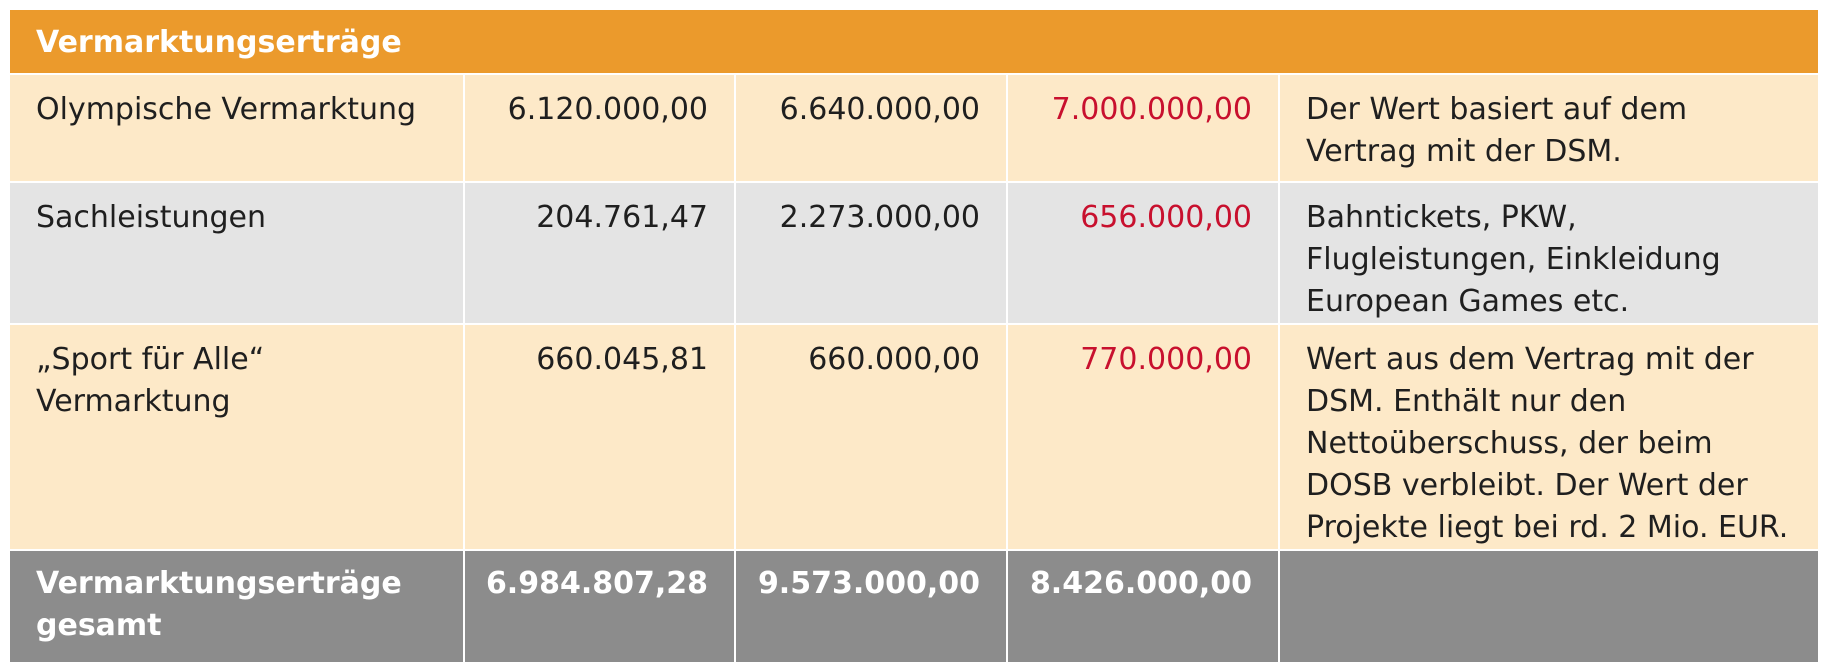 This screenshot has width=1828, height=662. Describe the element at coordinates (237, 128) in the screenshot. I see `row-label: Olympische Vermarktung` at that location.